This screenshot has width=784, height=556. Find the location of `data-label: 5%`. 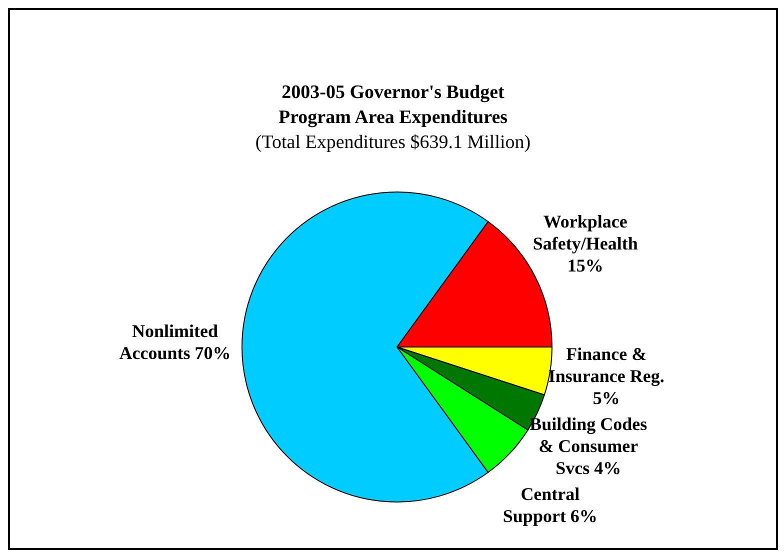

data-label: 5% is located at coordinates (606, 398).